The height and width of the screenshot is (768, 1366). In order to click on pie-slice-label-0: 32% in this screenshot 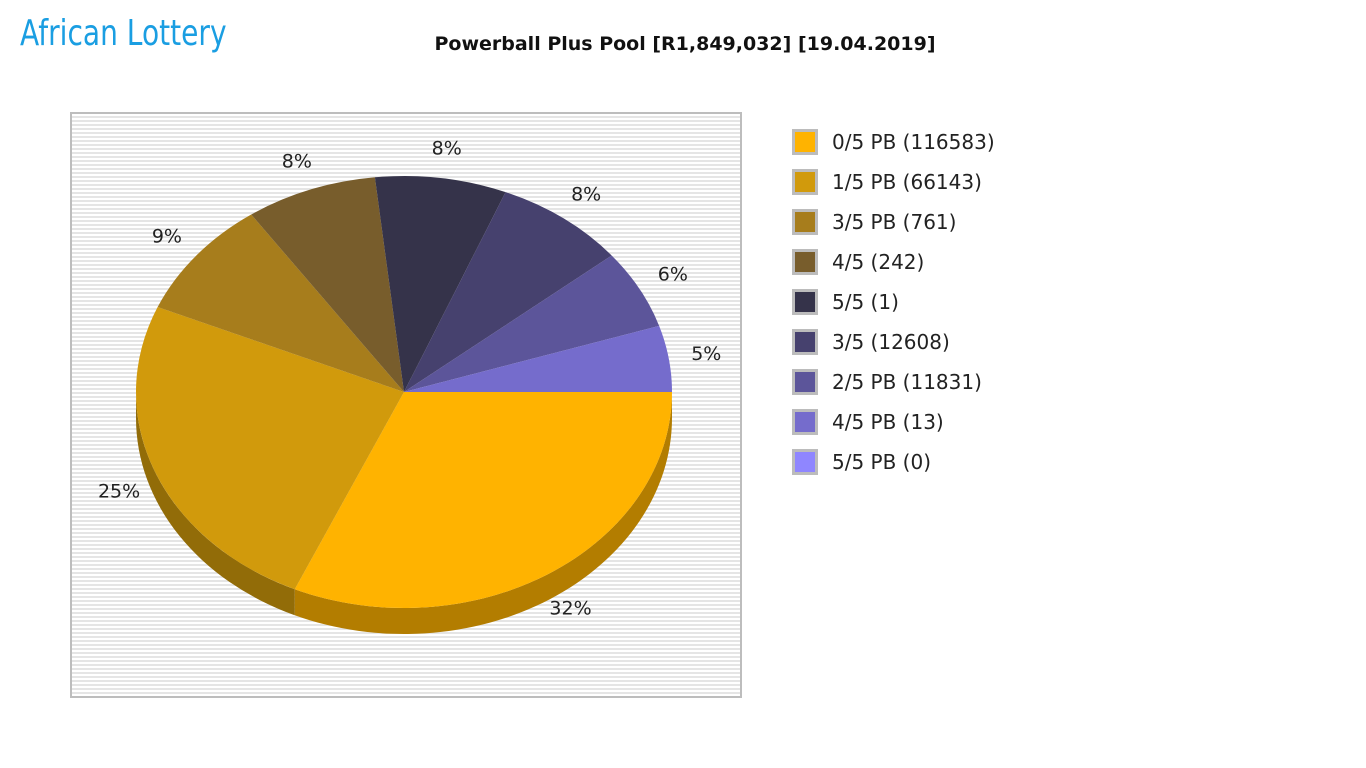, I will do `click(570, 608)`.